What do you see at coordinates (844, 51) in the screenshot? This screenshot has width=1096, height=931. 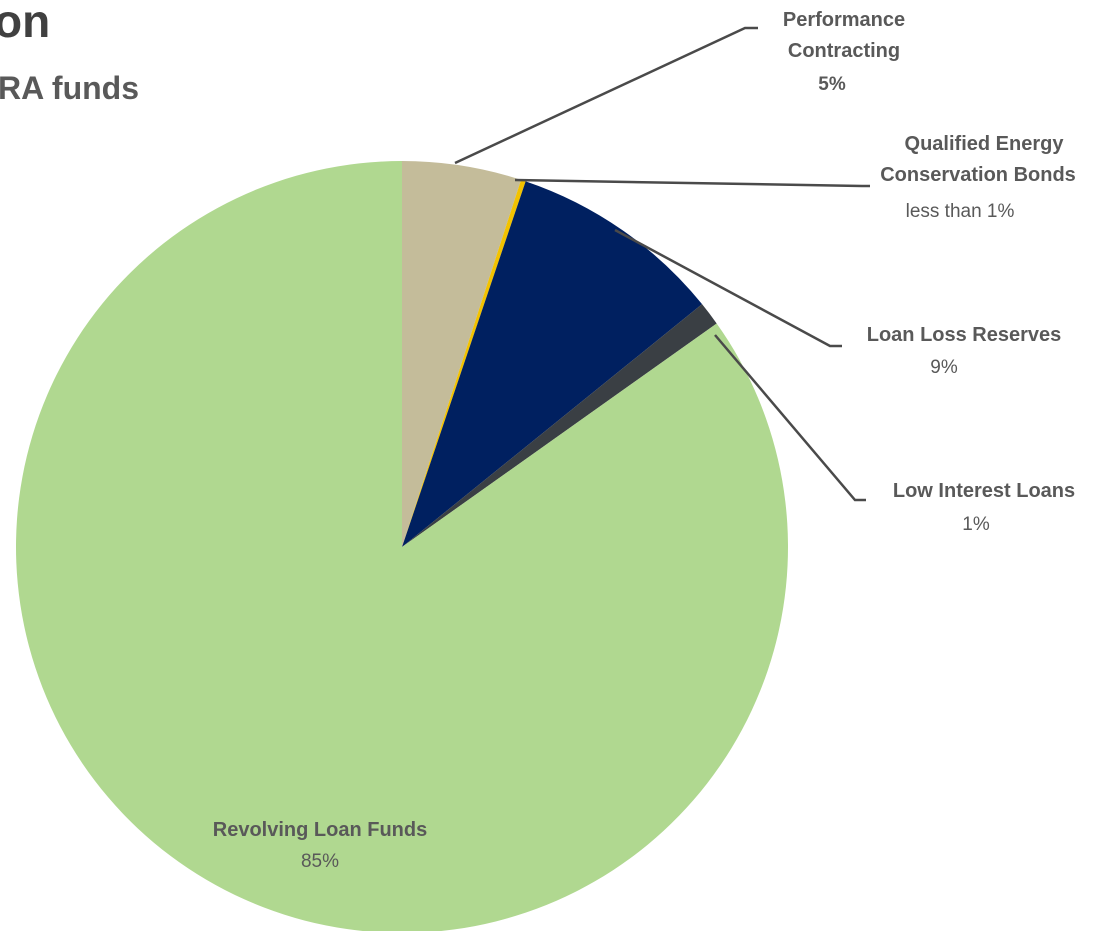 I see `slice-label-1: Contracting` at bounding box center [844, 51].